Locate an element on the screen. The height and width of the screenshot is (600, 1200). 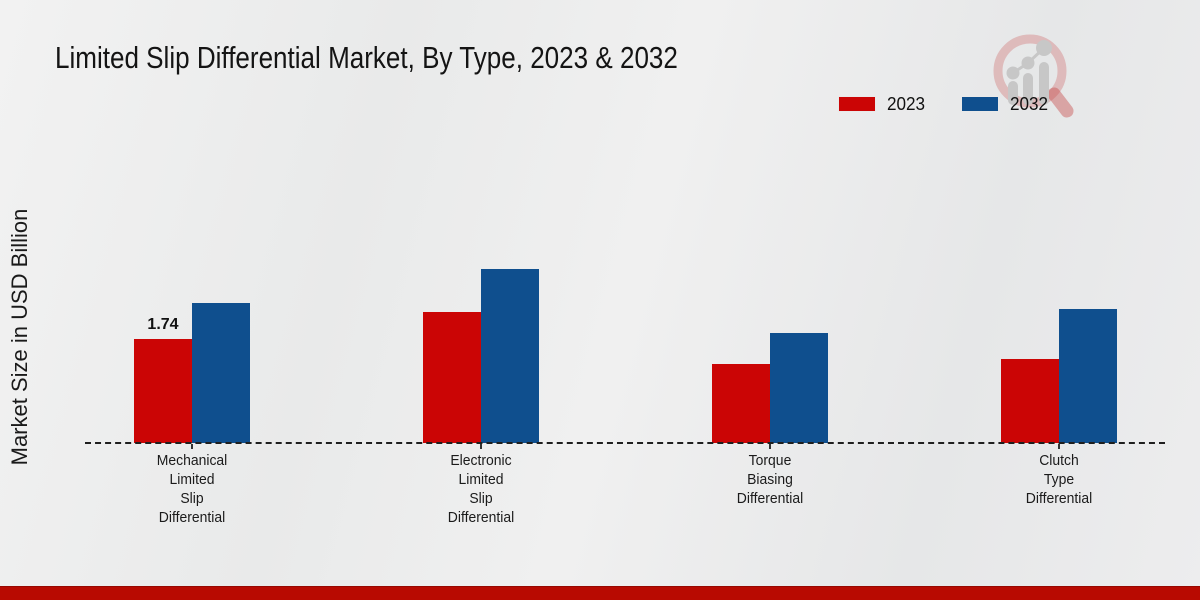
bar-2032-electronic-limited-slip-differential is located at coordinates (510, 356).